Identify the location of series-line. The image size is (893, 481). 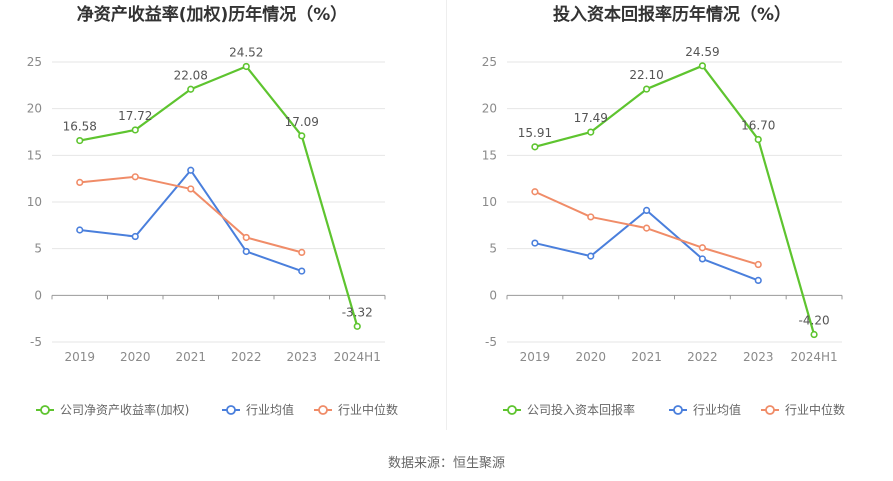
(646, 245).